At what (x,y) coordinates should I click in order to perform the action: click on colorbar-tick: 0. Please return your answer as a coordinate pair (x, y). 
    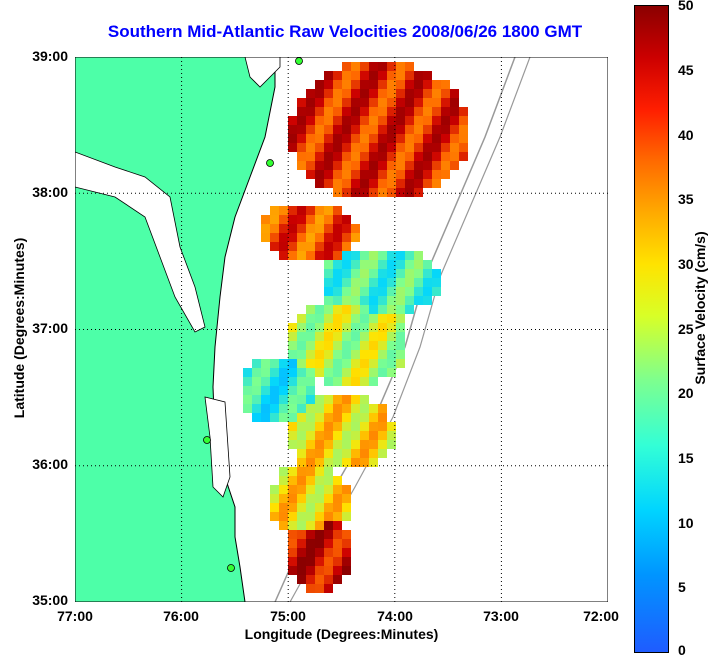
    Looking at the image, I should click on (682, 650).